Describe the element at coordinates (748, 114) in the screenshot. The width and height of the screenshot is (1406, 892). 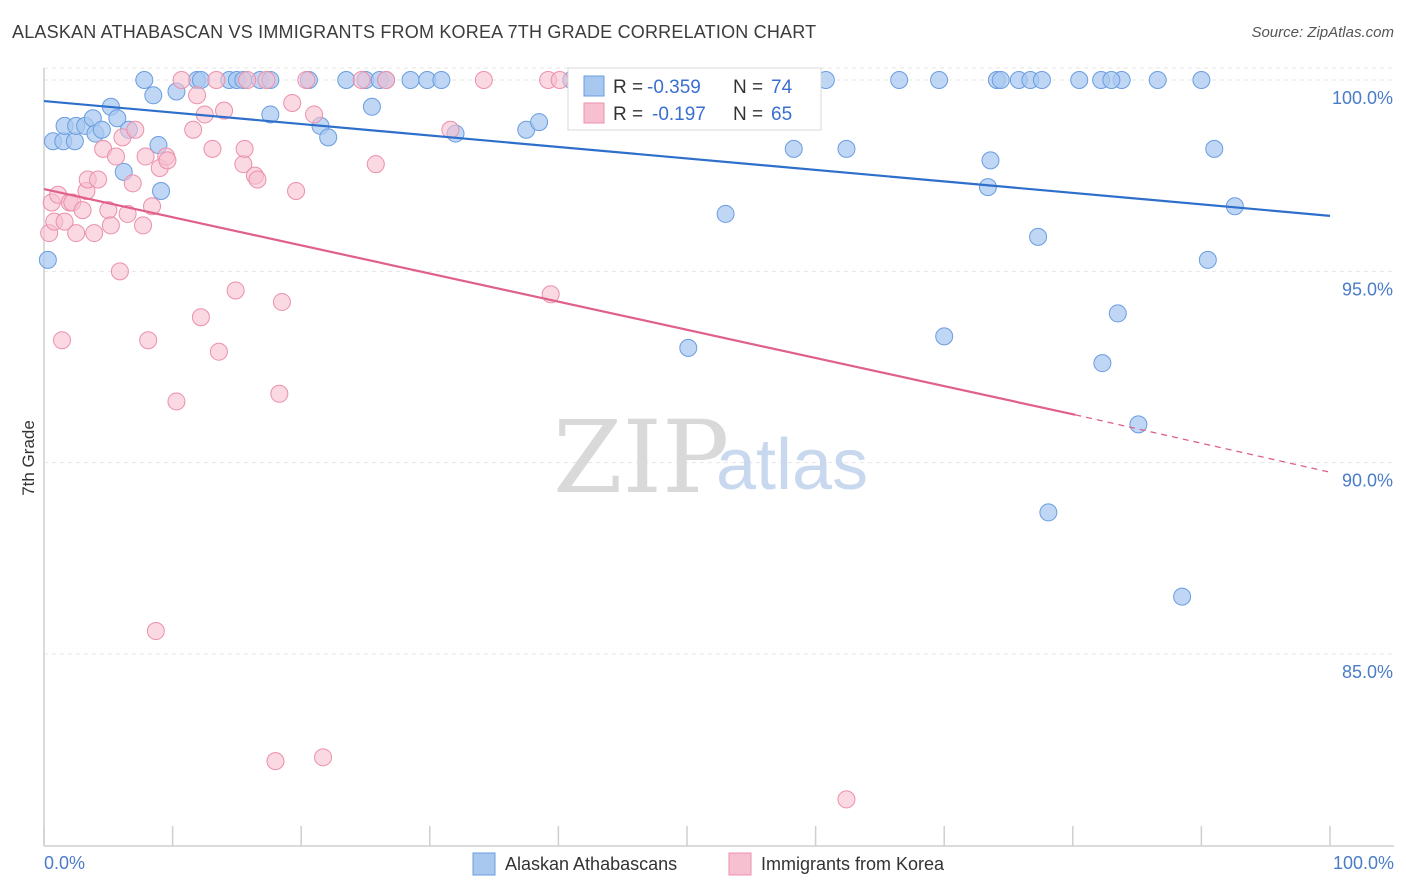
I see `legend-n-label-2: N =` at that location.